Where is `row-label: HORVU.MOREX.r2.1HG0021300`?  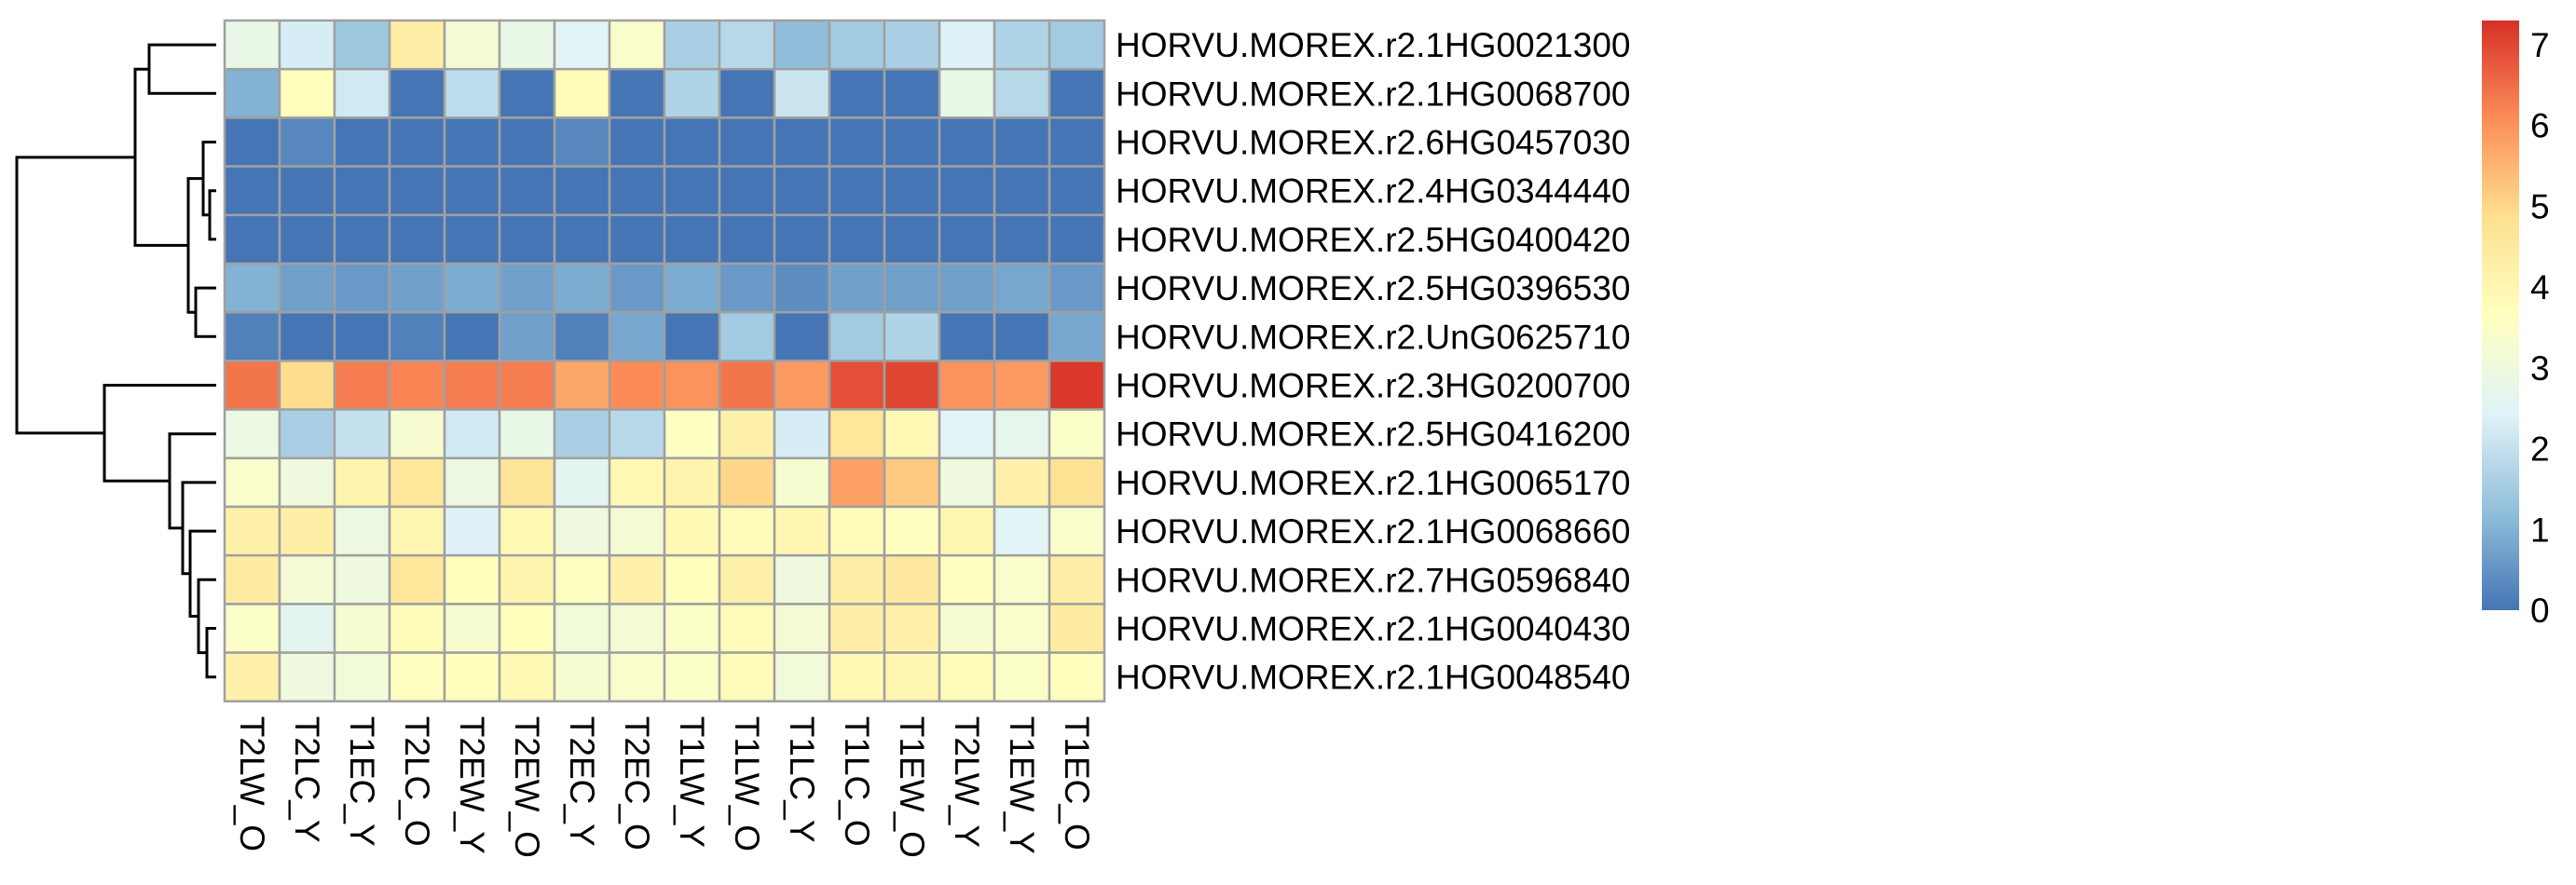 row-label: HORVU.MOREX.r2.1HG0021300 is located at coordinates (1373, 45).